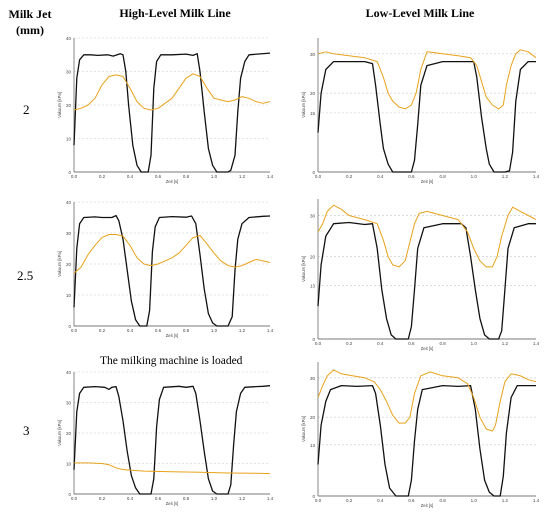 The height and width of the screenshot is (516, 550). I want to click on milk-jet-header-line2: (mm), so click(30, 30).